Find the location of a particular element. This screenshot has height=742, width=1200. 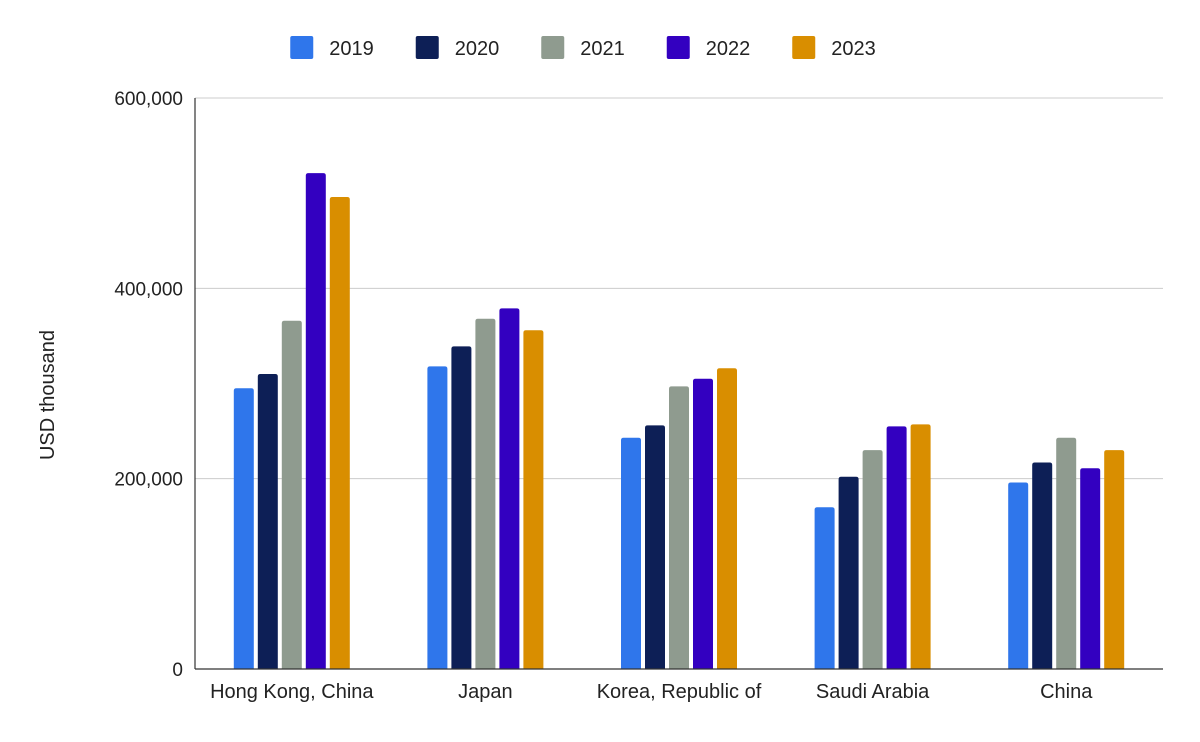

y-tick-label: 600,000 is located at coordinates (148, 99).